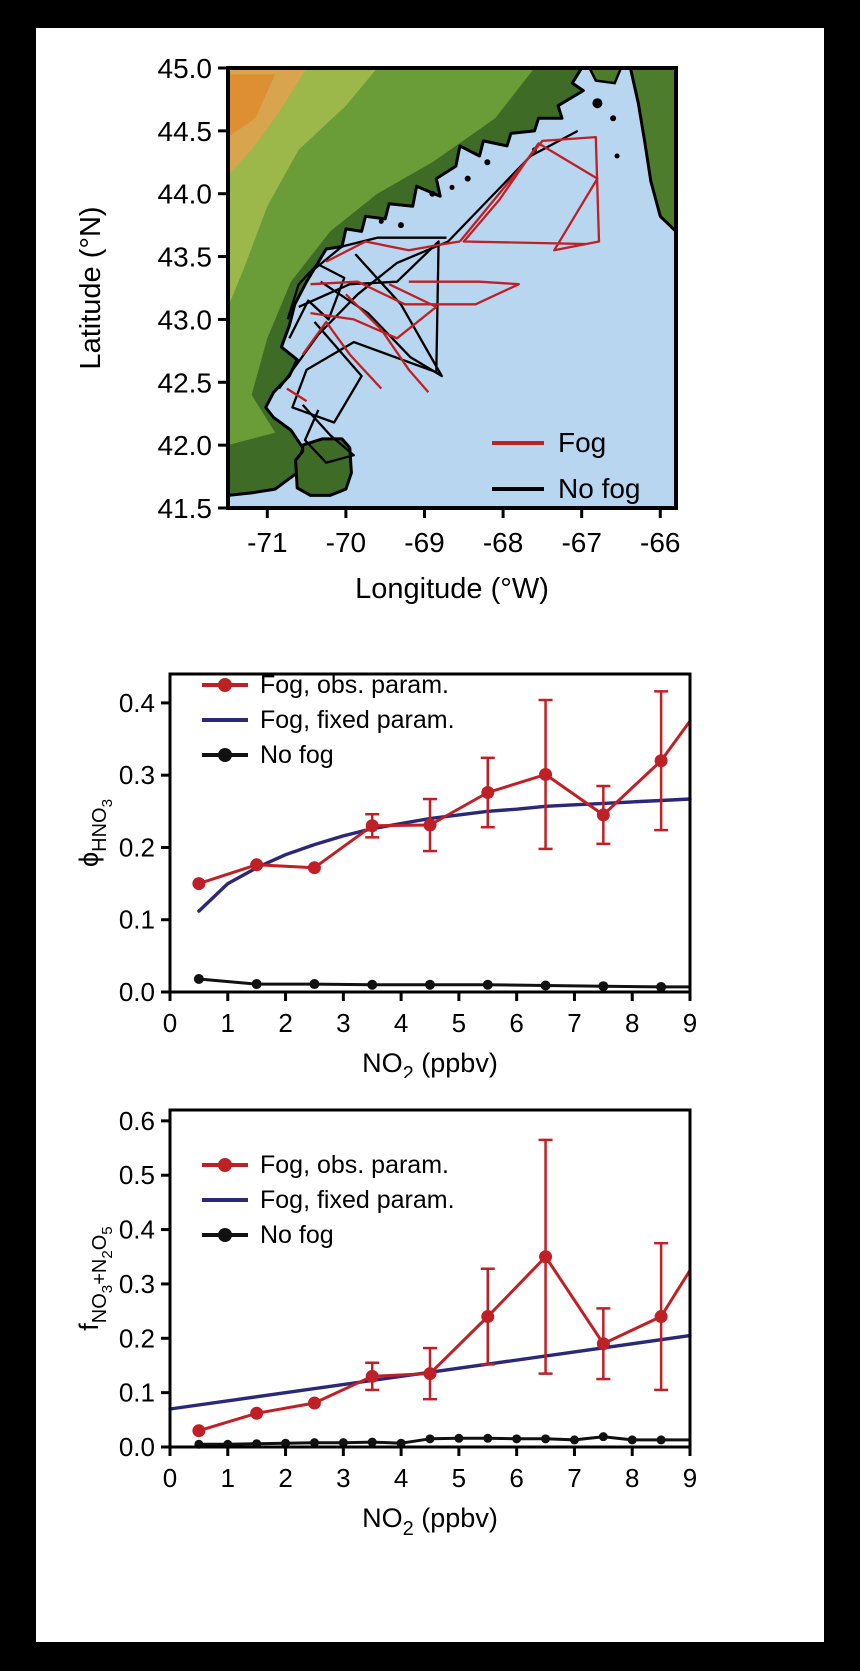  Describe the element at coordinates (581, 542) in the screenshot. I see `svg-text: -67` at that location.